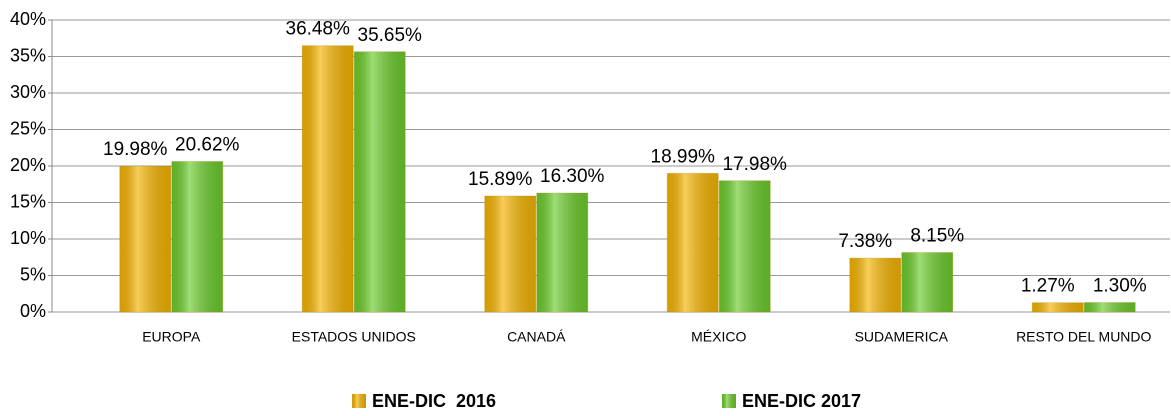 This screenshot has height=416, width=1171. I want to click on x-tick-label: EUROPA, so click(171, 337).